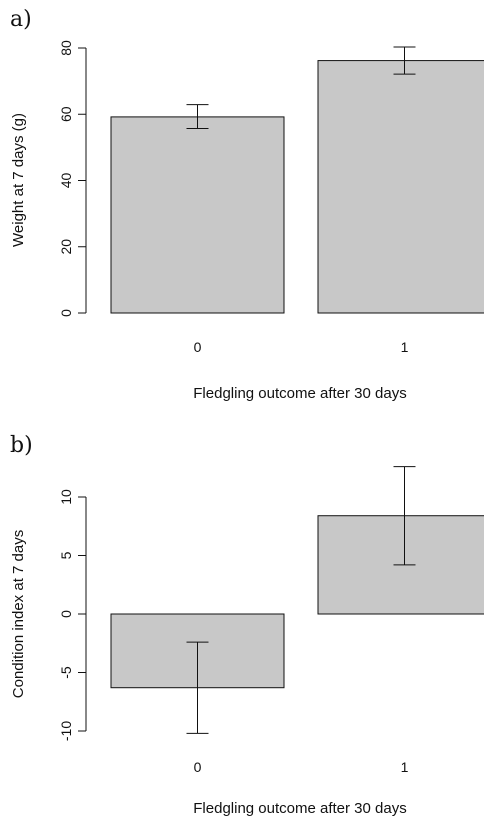  I want to click on panel-a-label: a), so click(21, 19).